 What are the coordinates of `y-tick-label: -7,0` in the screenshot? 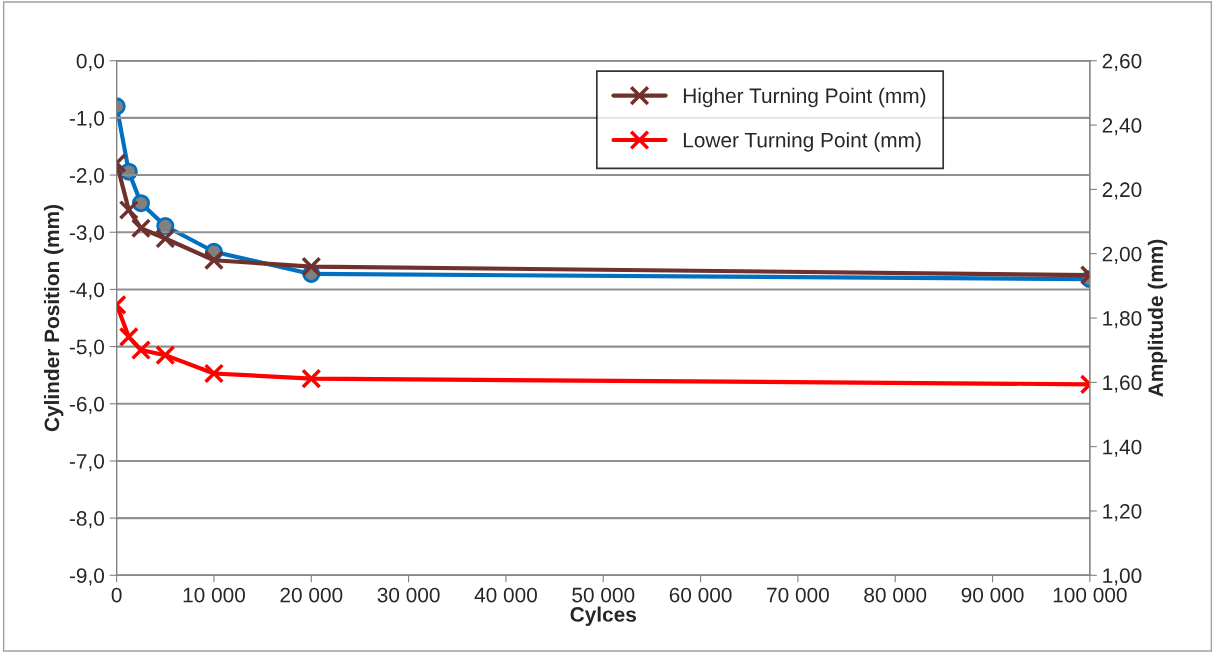 It's located at (87, 462).